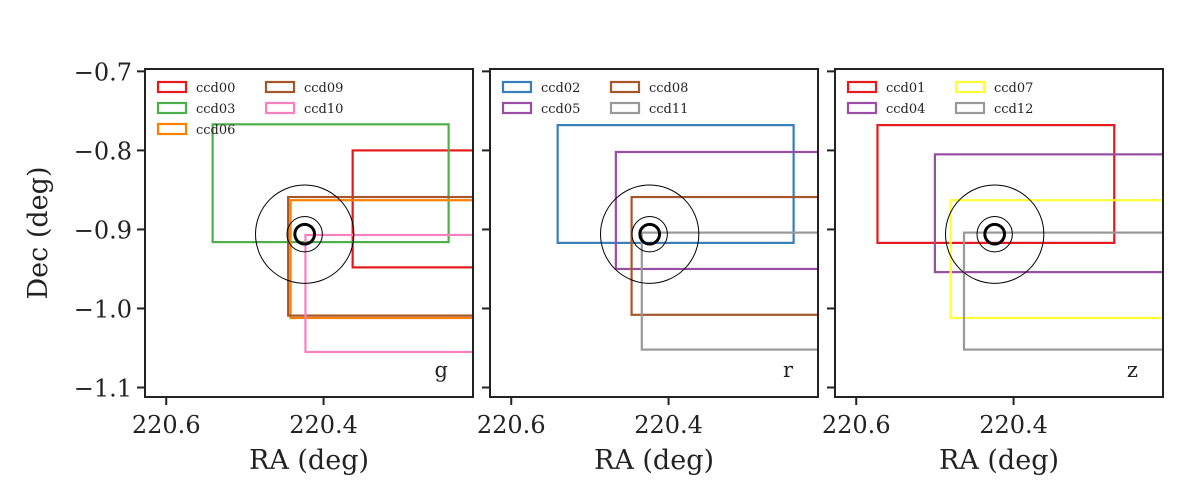  I want to click on legend-label: ccd09, so click(323, 88).